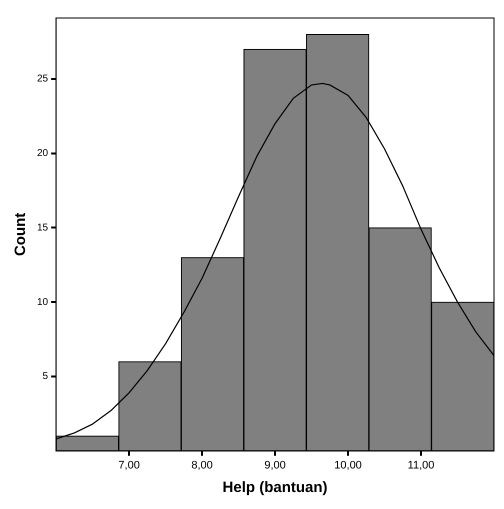 The height and width of the screenshot is (509, 504). I want to click on x-tick-label: 11,00, so click(421, 465).